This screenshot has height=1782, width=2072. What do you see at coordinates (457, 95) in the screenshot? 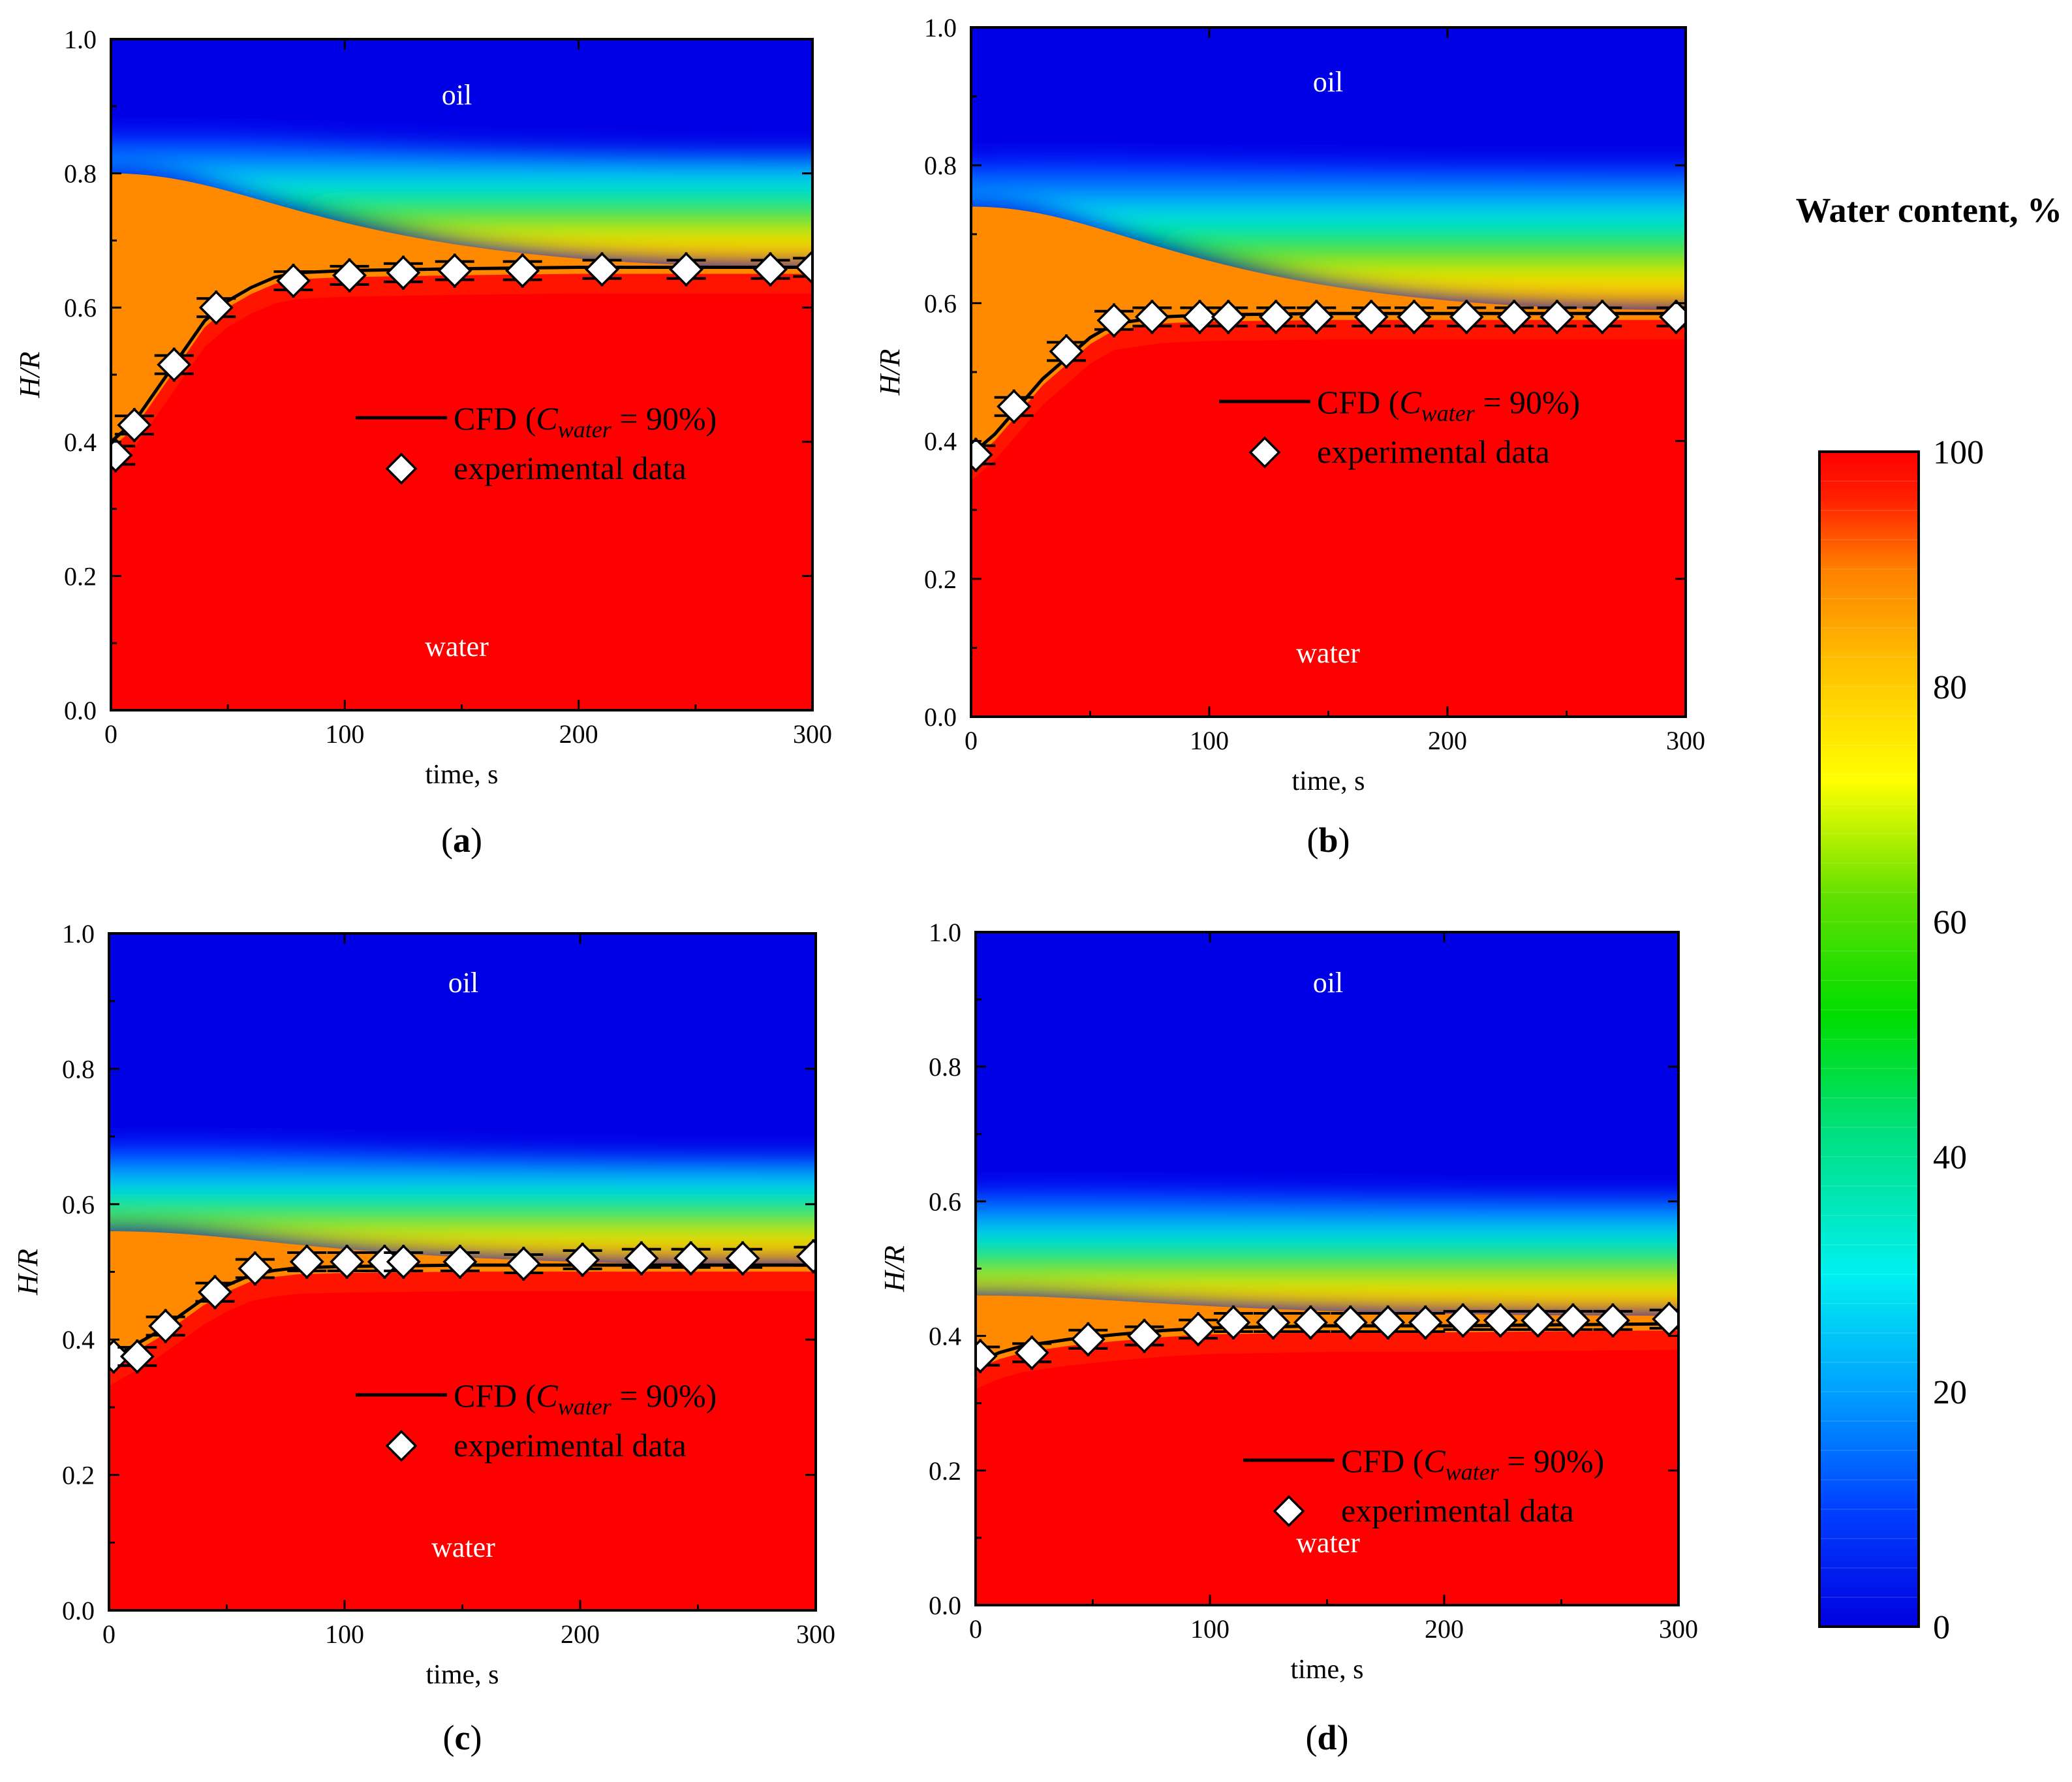
I see `oil-region-label: oil` at bounding box center [457, 95].